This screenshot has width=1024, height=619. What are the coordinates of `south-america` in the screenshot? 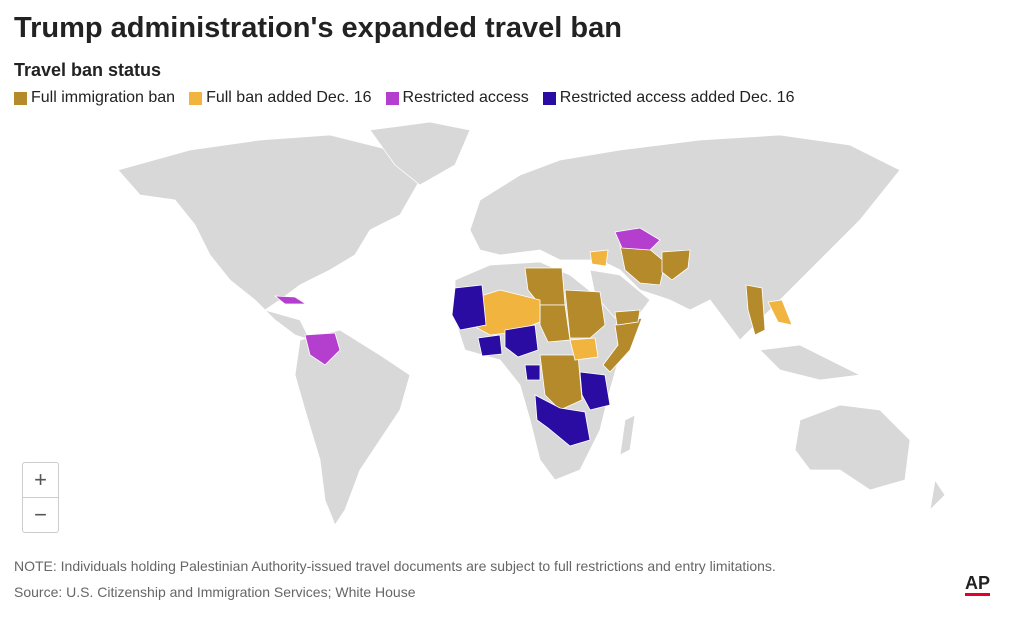 It's located at (352, 427).